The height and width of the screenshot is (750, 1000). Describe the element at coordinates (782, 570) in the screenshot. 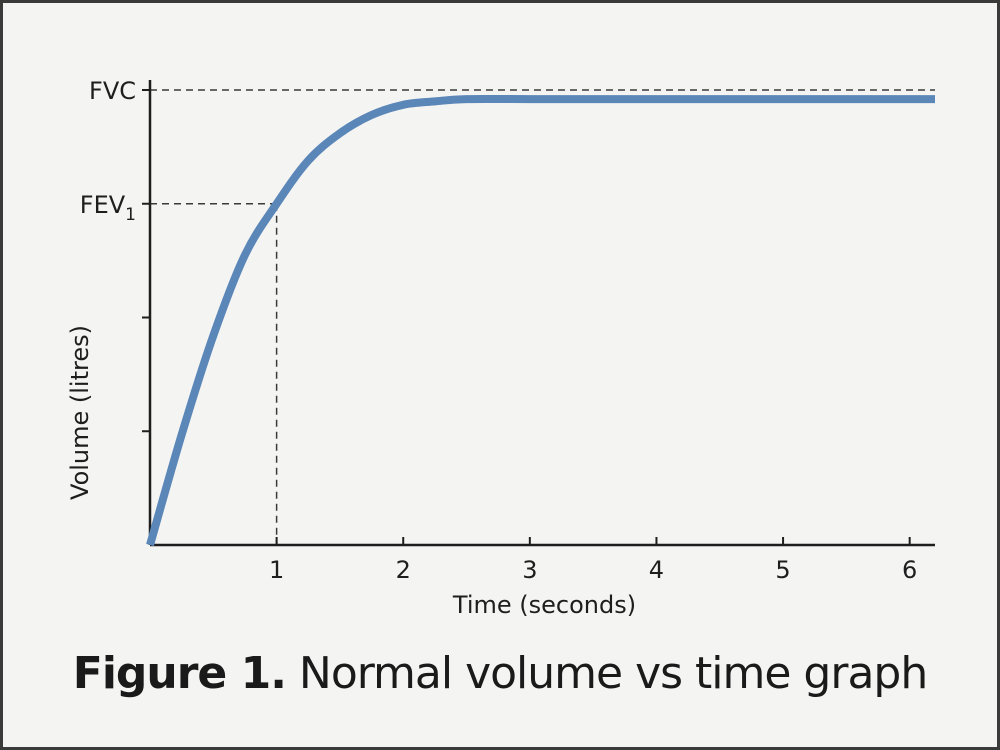

I see `x-tick-label: 5` at that location.